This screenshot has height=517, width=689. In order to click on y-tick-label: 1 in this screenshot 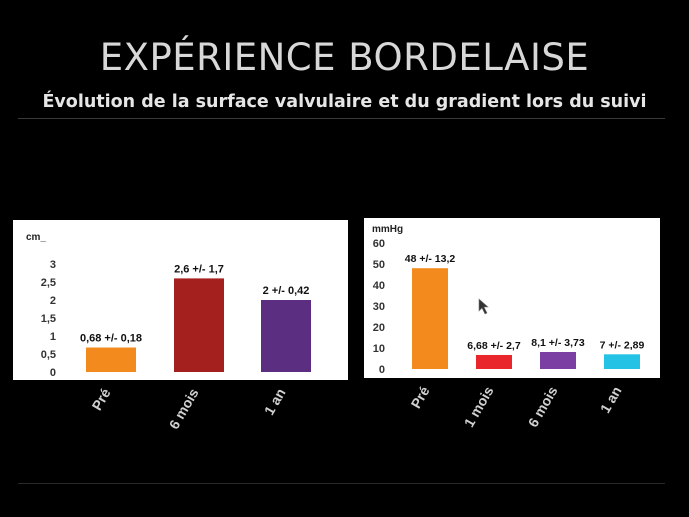, I will do `click(53, 337)`.